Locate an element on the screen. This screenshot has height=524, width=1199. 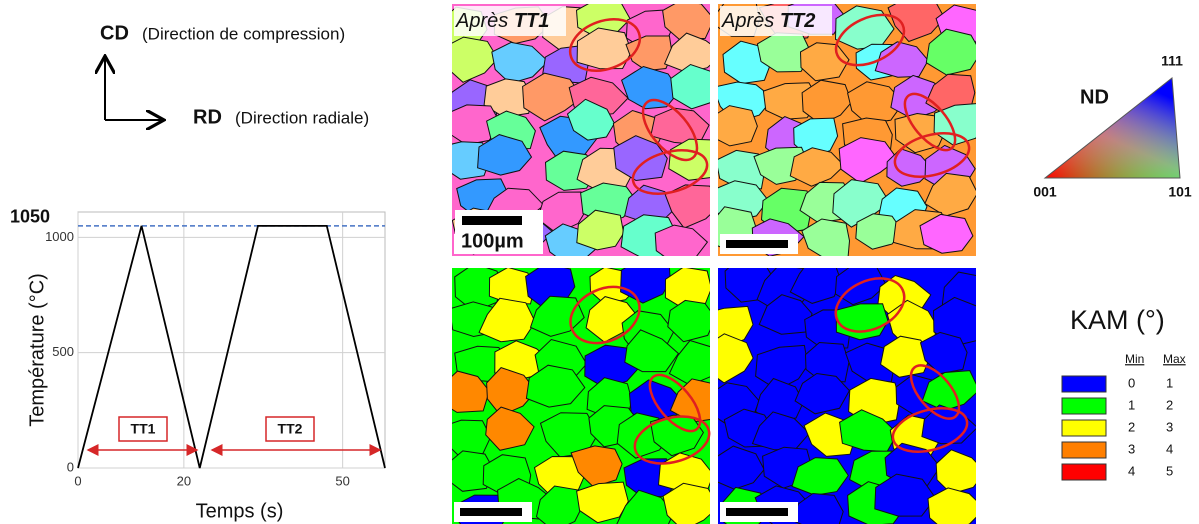
x-tick-label: 20 is located at coordinates (184, 480).